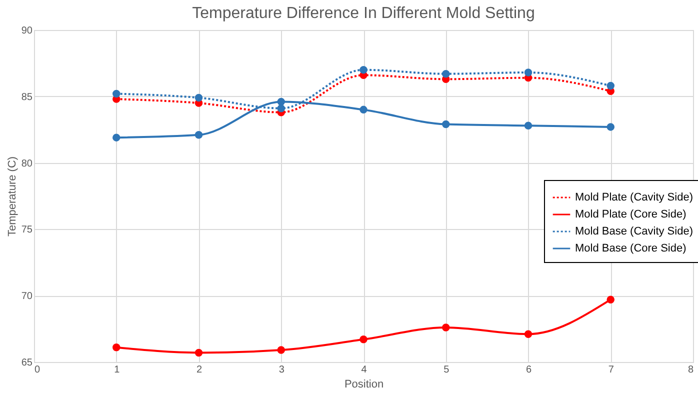  I want to click on x-axis-title: Position, so click(364, 384).